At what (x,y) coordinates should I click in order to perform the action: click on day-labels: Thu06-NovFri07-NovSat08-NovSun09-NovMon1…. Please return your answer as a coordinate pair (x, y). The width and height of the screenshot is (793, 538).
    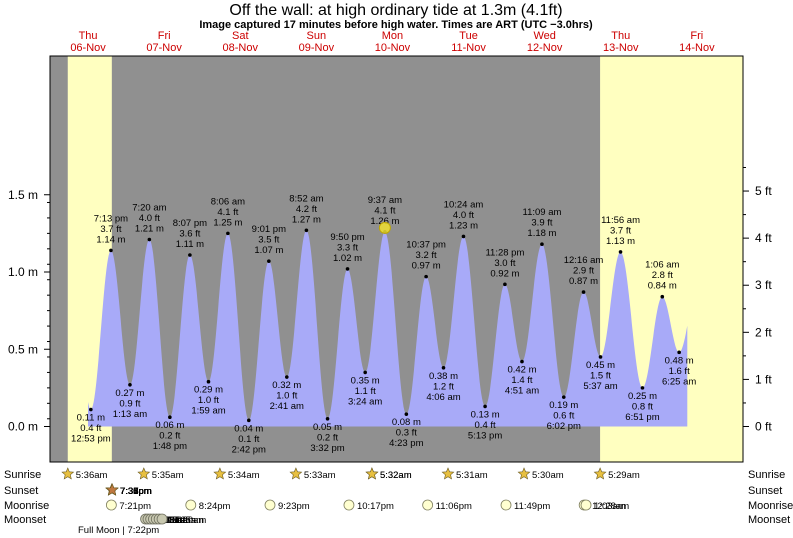
    Looking at the image, I should click on (392, 42).